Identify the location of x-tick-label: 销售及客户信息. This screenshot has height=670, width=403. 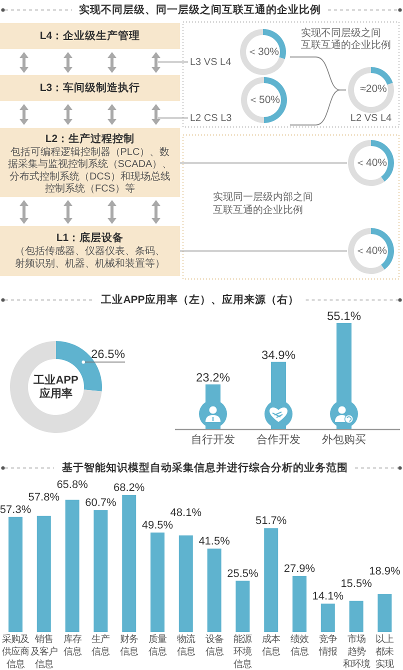
(44, 651).